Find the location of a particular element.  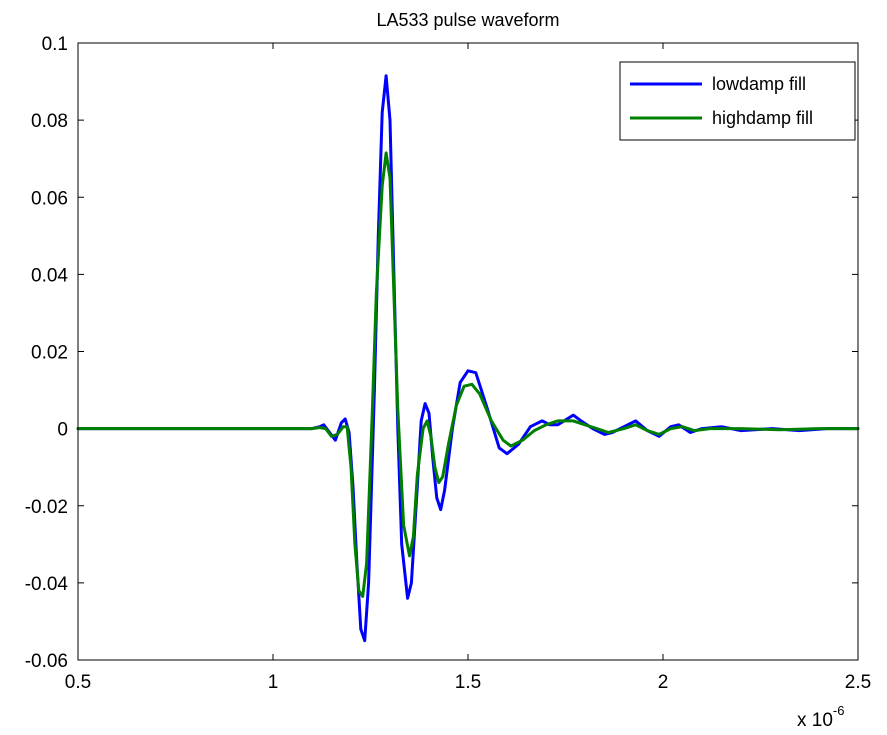

y-tick-label: -0.02 is located at coordinates (46, 507).